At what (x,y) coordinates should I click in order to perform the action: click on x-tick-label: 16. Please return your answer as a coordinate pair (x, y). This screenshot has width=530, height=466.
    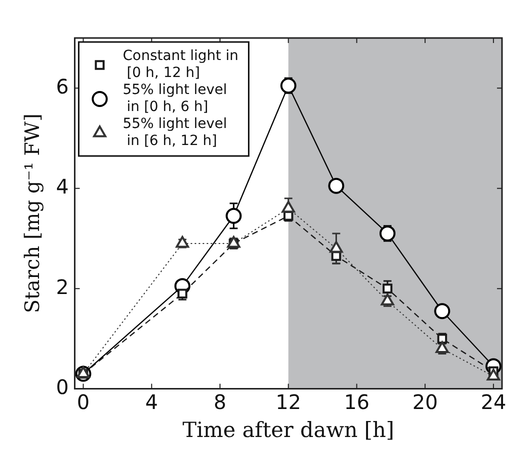
    Looking at the image, I should click on (357, 402).